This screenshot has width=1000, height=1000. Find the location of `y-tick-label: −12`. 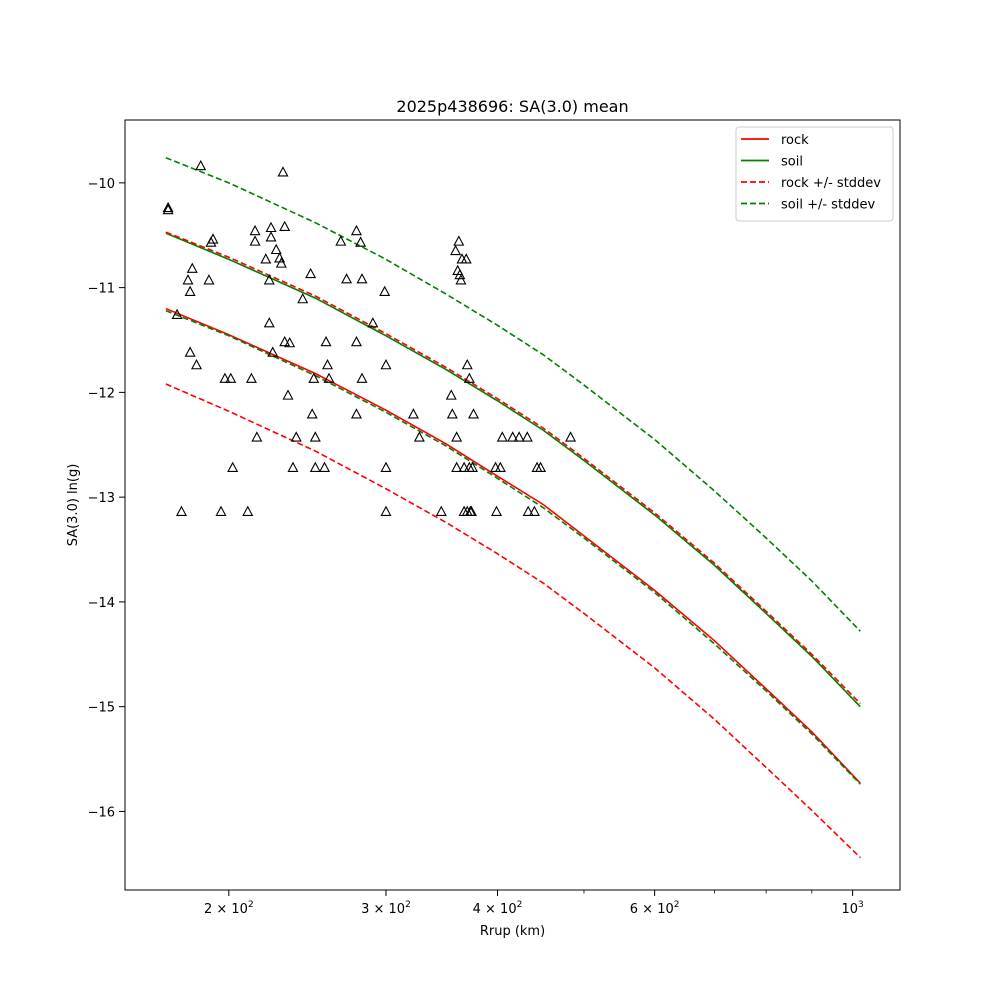

y-tick-label: −12 is located at coordinates (101, 393).